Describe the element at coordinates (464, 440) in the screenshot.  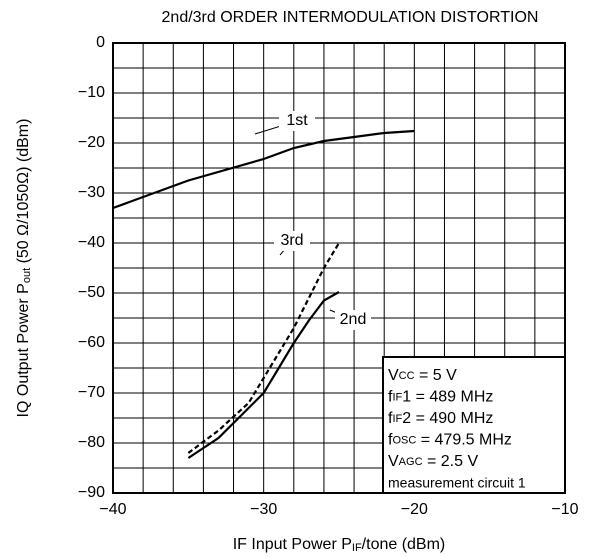
I see `condition-part: = 479.5 MHz` at that location.